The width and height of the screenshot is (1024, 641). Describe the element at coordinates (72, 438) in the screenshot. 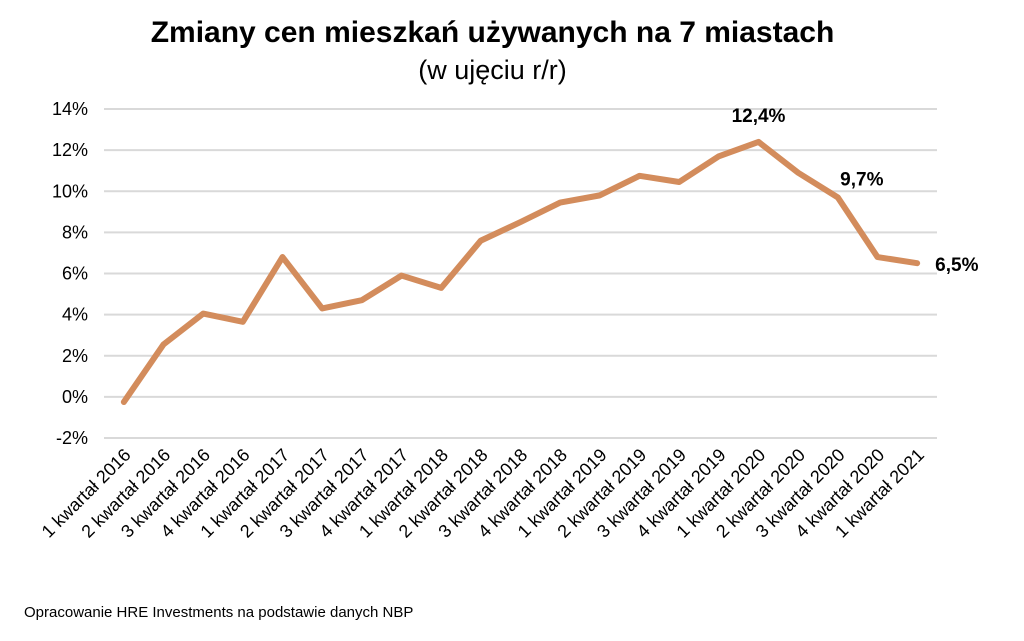

I see `y-tick-label: -2%` at that location.